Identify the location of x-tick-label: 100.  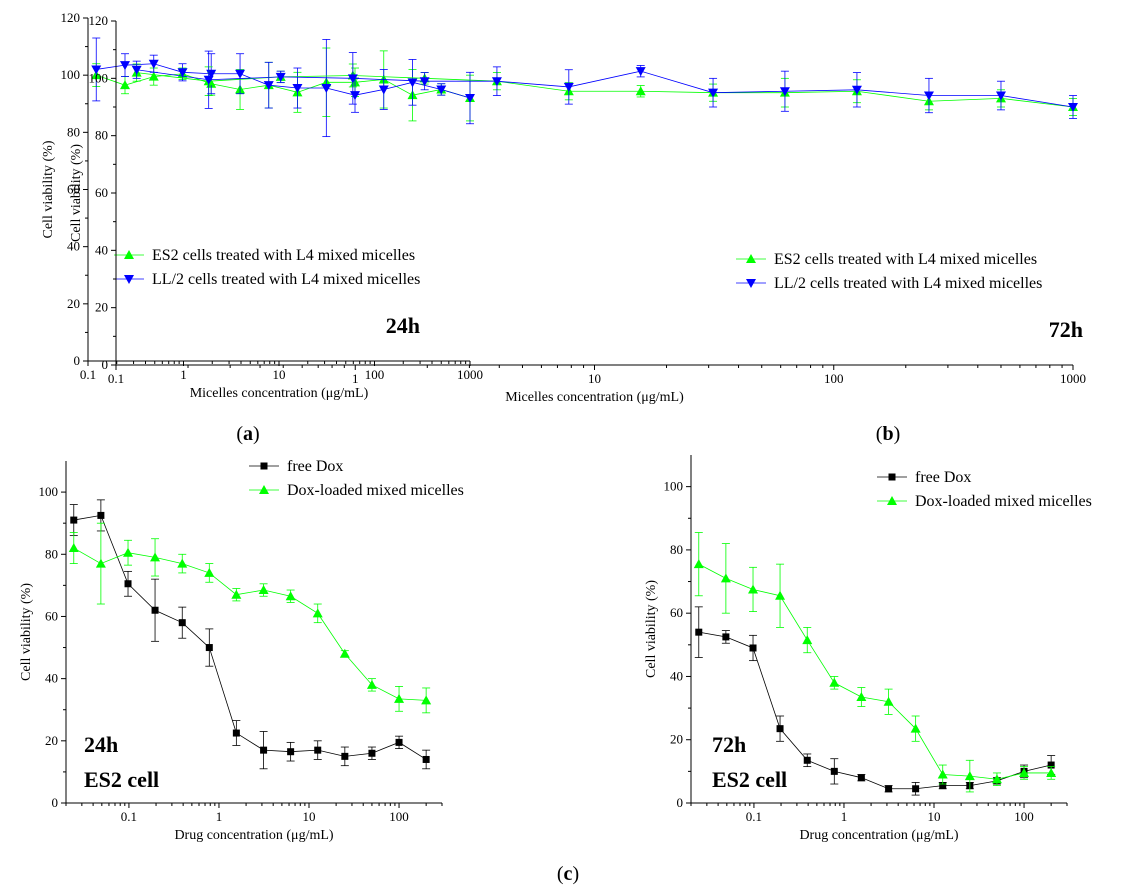
(1024, 816).